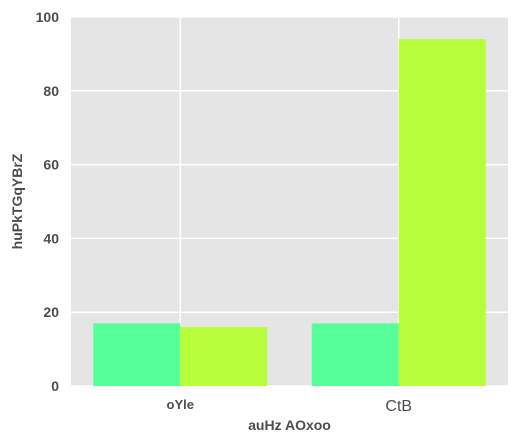  Describe the element at coordinates (51, 91) in the screenshot. I see `y-tick-label: 80` at that location.